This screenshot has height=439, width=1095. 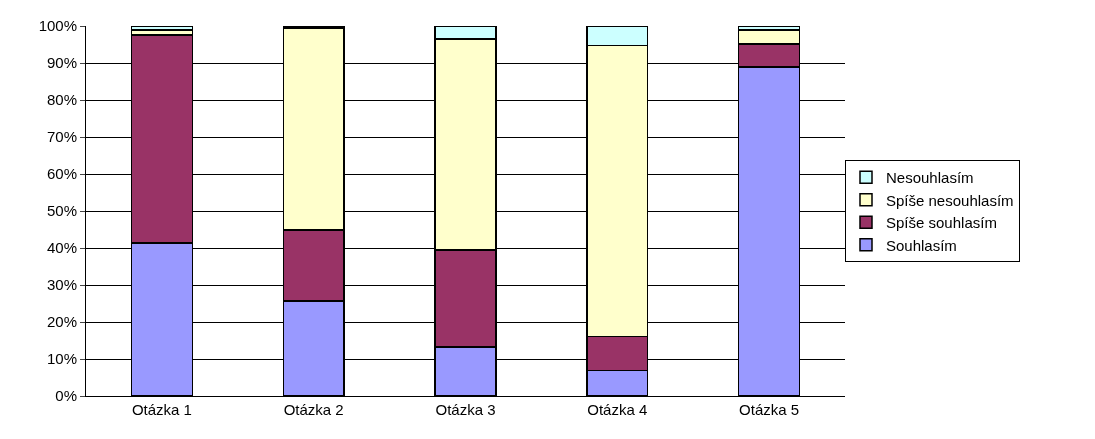 What do you see at coordinates (61, 100) in the screenshot?
I see `y-tick-label: 80%` at bounding box center [61, 100].